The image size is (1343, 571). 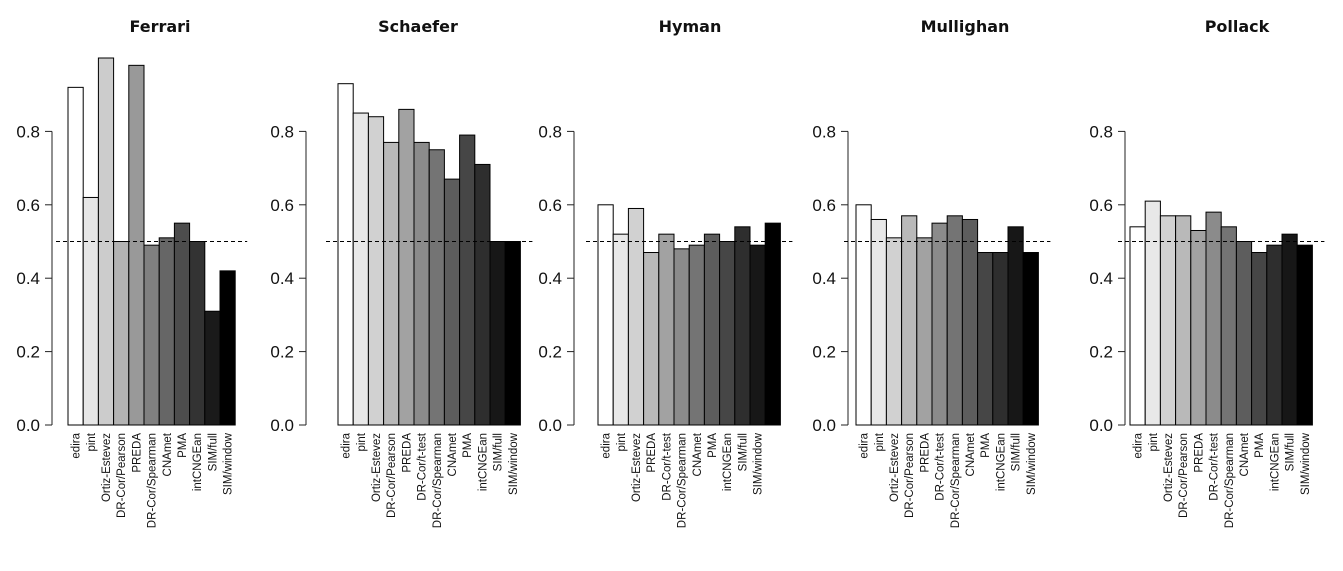 I want to click on panel-title: Schaefer, so click(x=418, y=26).